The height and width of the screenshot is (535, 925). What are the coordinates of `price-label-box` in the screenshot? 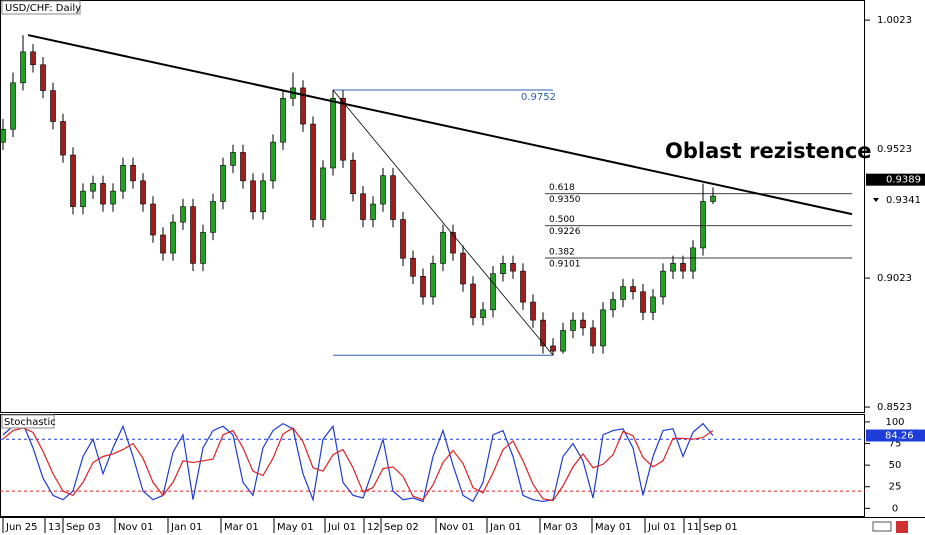 It's located at (895, 200).